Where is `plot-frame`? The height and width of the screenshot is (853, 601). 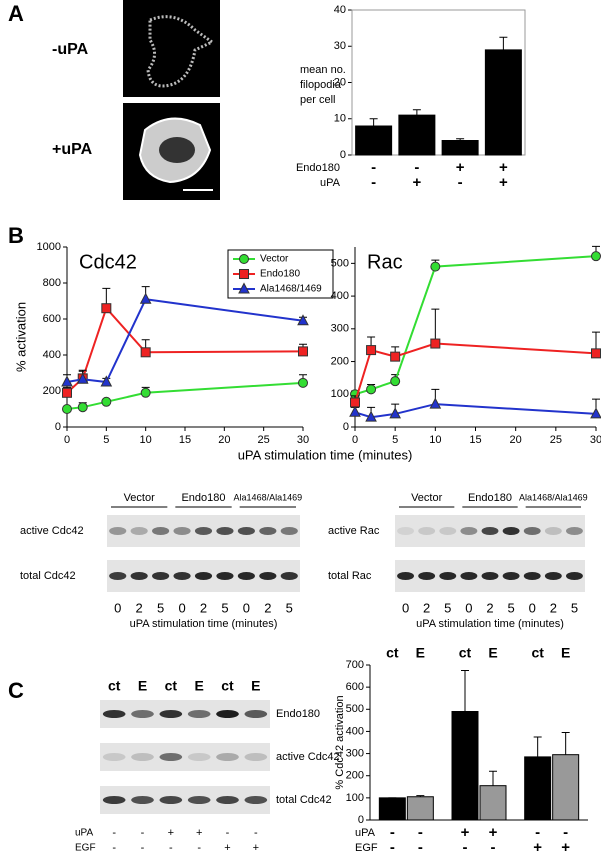
plot-frame is located at coordinates (438, 82).